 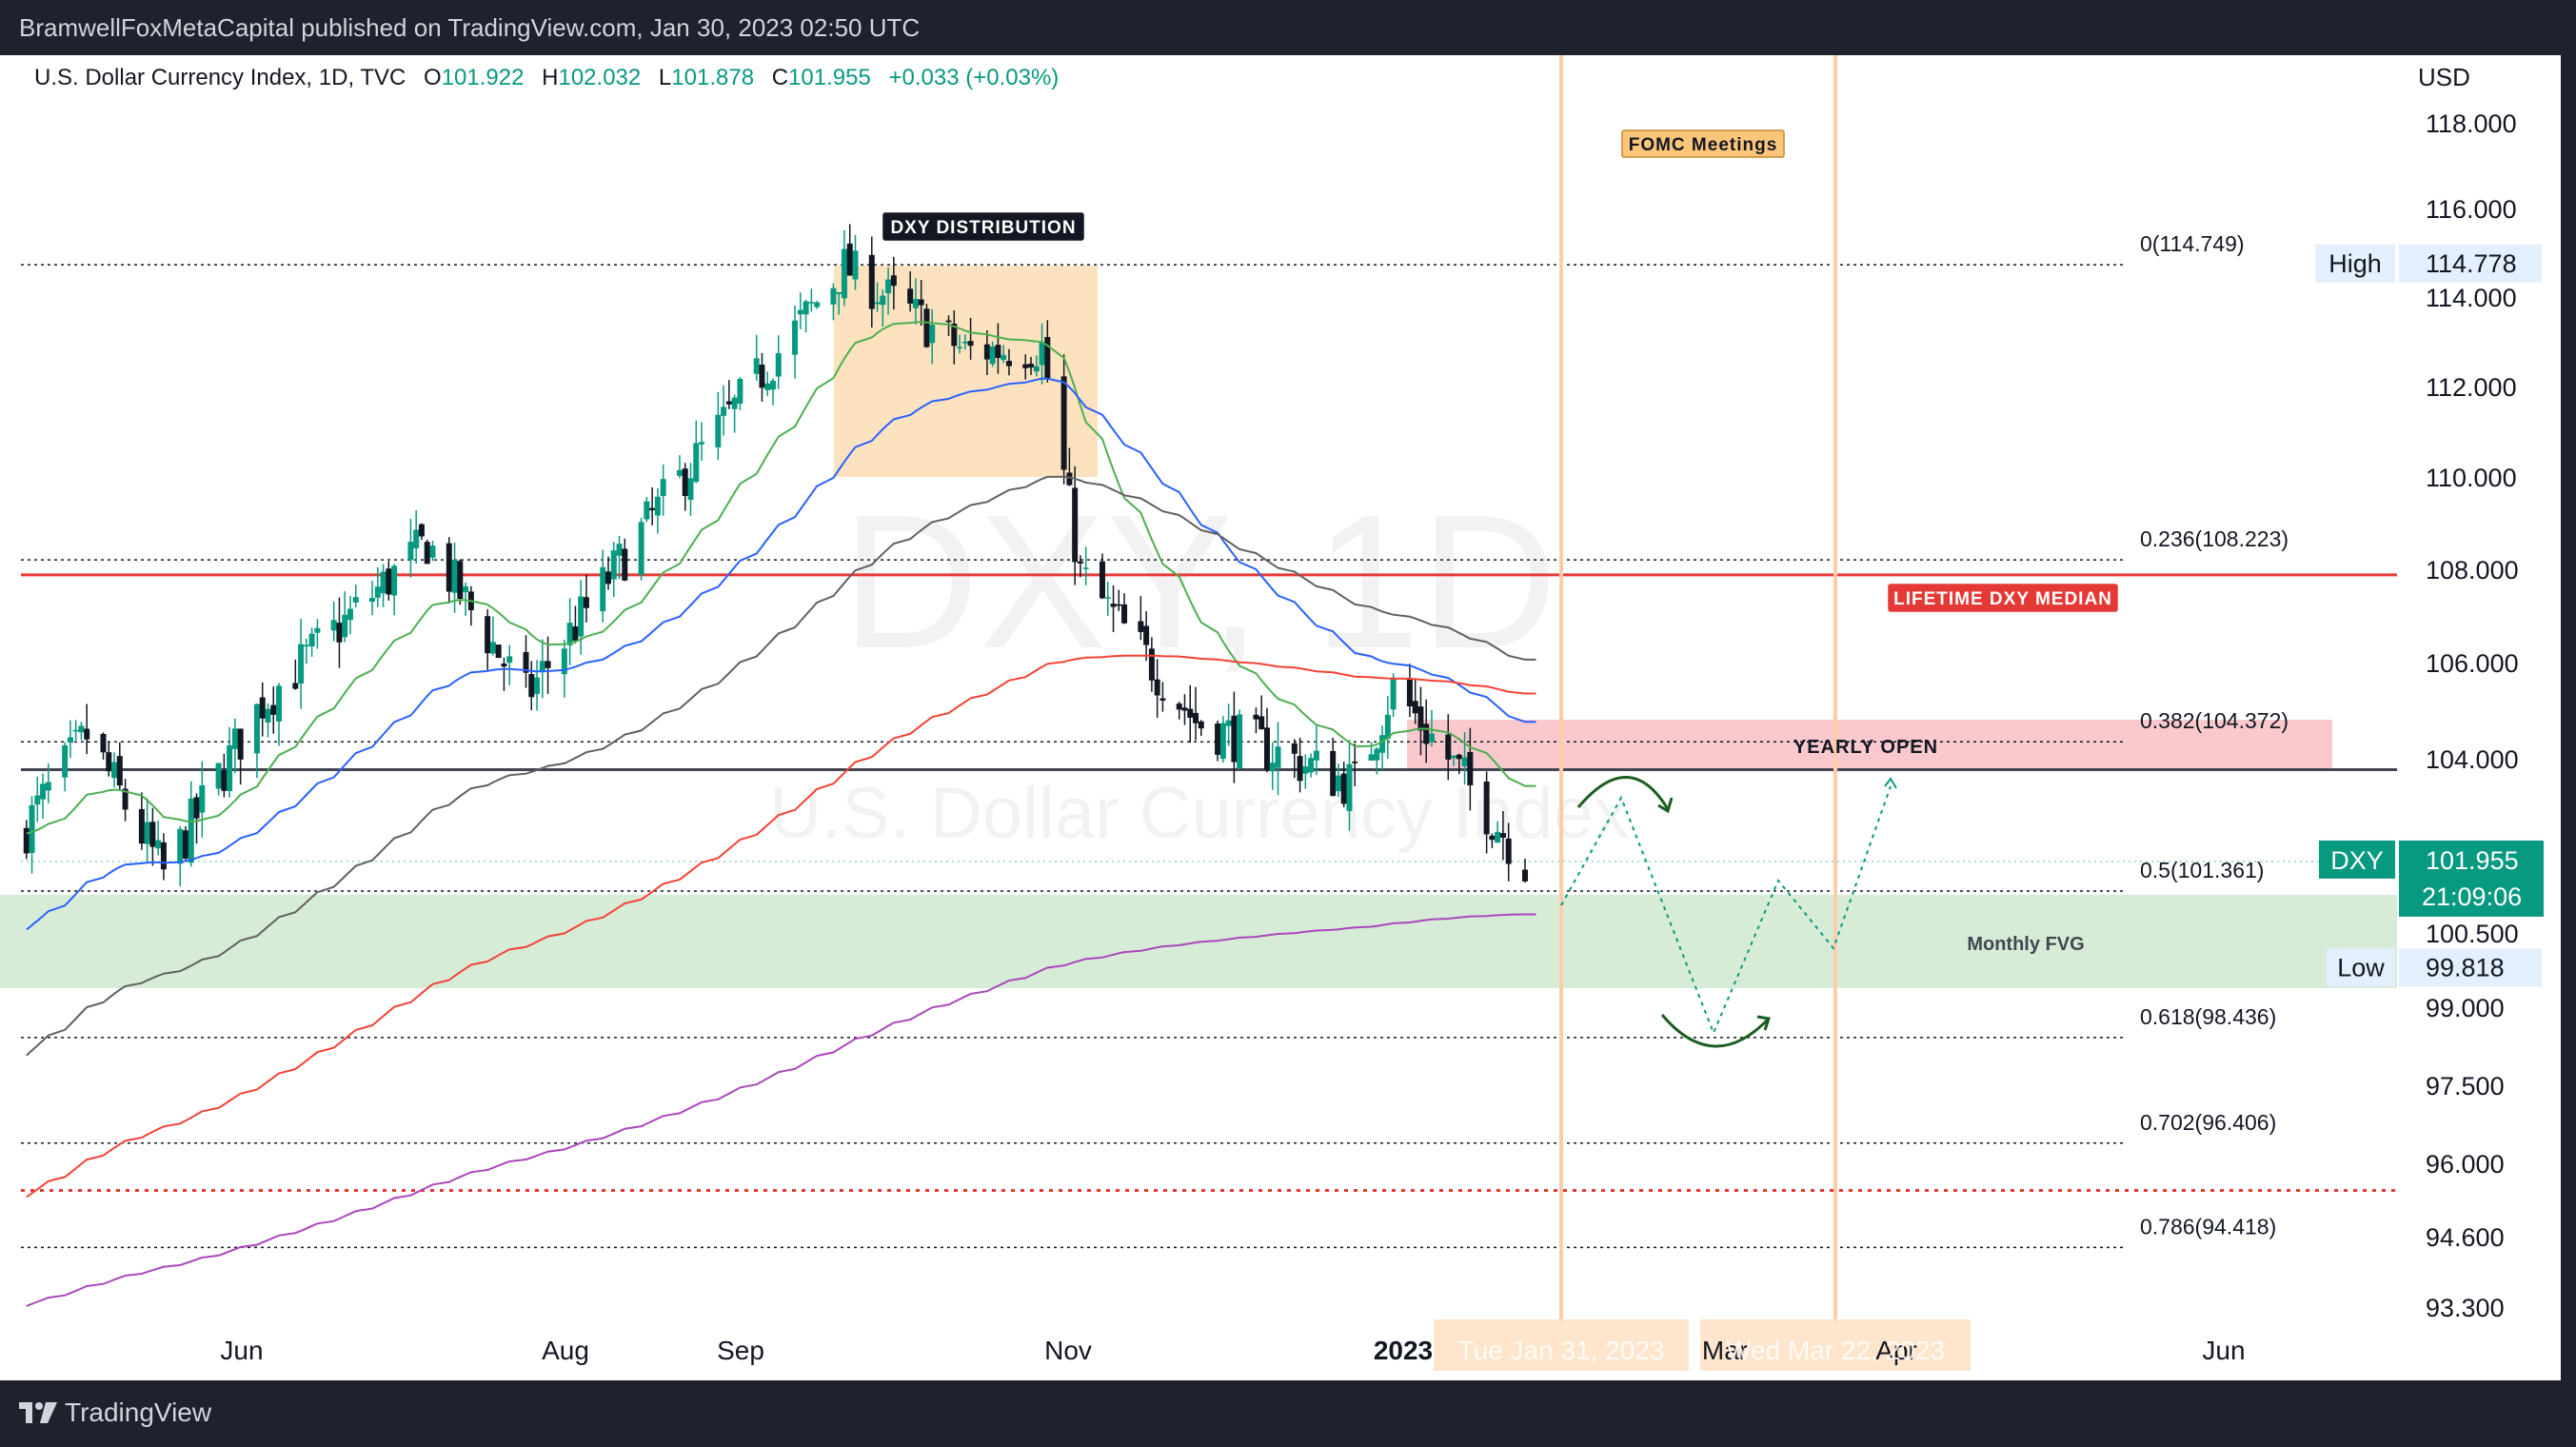 I want to click on watermark-name: U.S. Dollar Currency Index, so click(x=1199, y=813).